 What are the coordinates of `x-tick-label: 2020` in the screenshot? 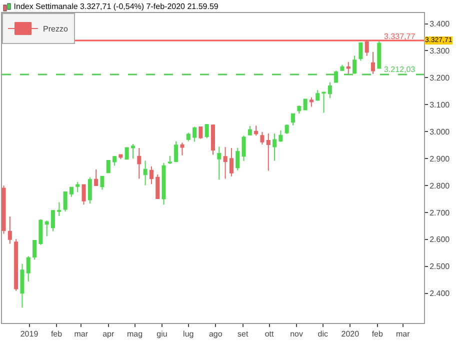 It's located at (350, 334).